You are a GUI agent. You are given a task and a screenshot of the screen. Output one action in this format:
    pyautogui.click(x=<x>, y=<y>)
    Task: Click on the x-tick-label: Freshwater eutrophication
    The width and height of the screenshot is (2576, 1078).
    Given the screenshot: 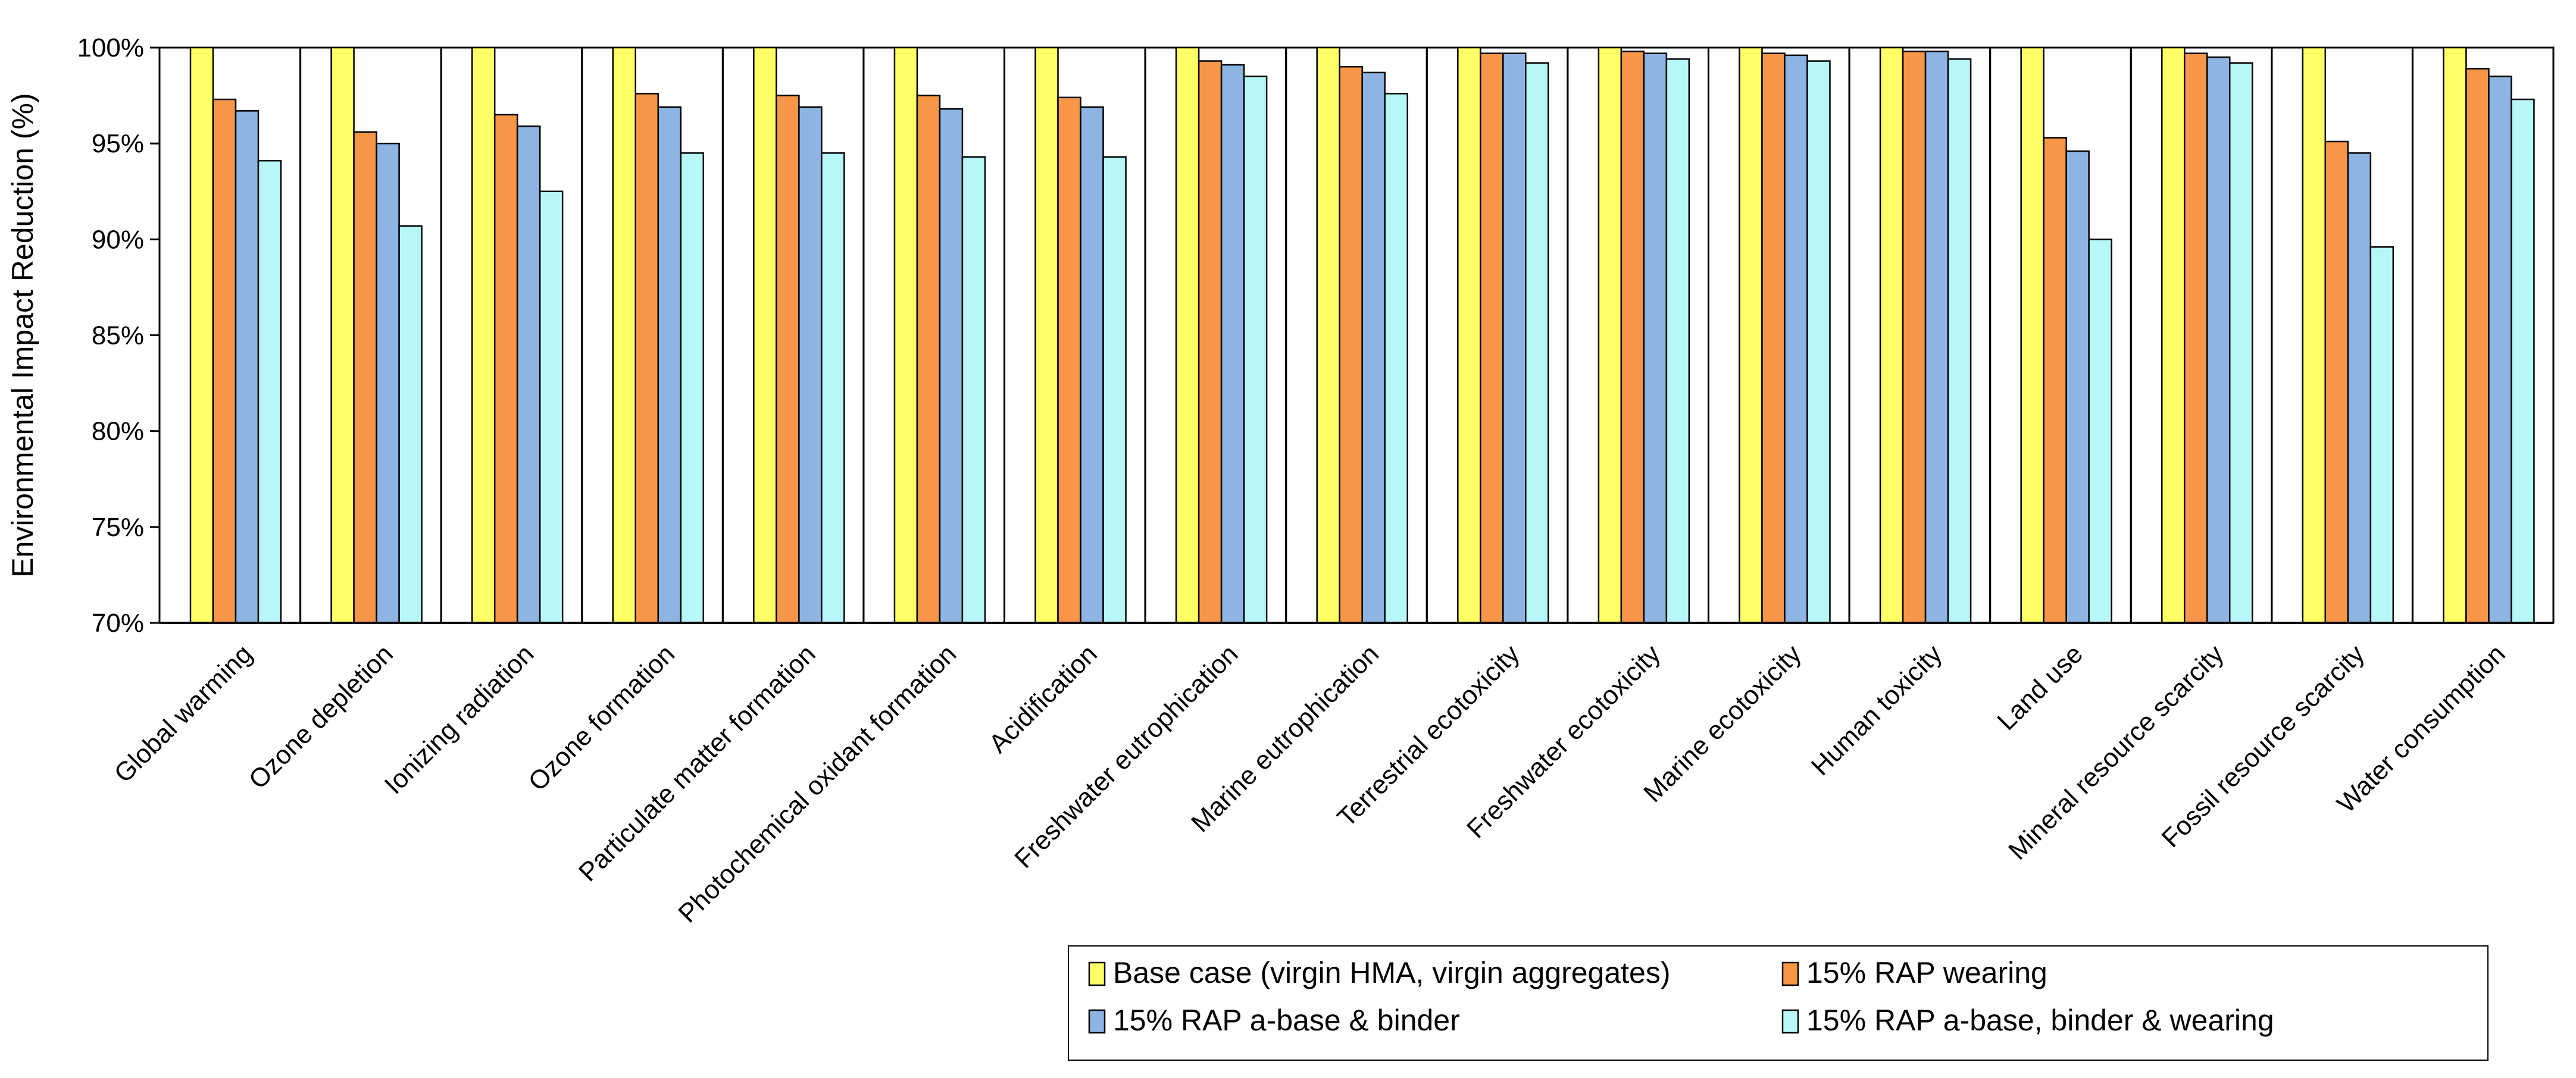 What is the action you would take?
    pyautogui.click(x=1126, y=756)
    